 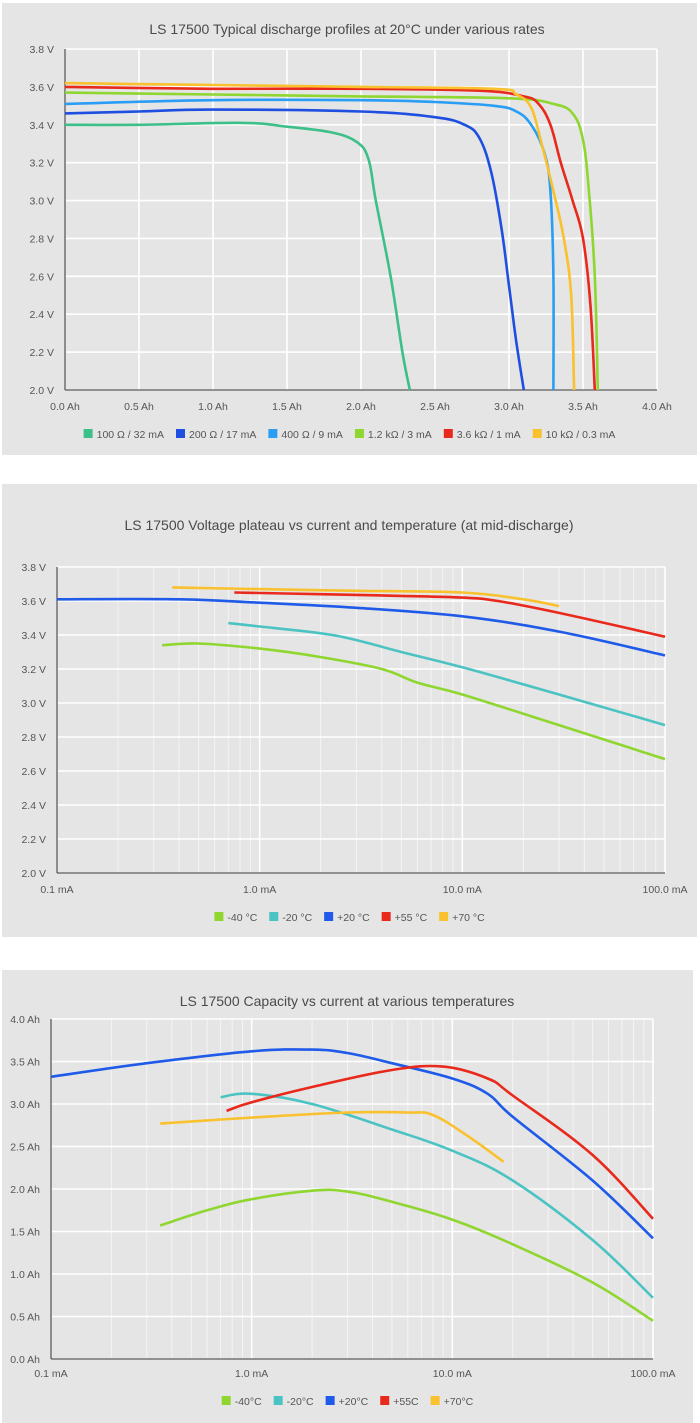 What do you see at coordinates (25, 1233) in the screenshot?
I see `y-tick-label: 1.5 Ah` at bounding box center [25, 1233].